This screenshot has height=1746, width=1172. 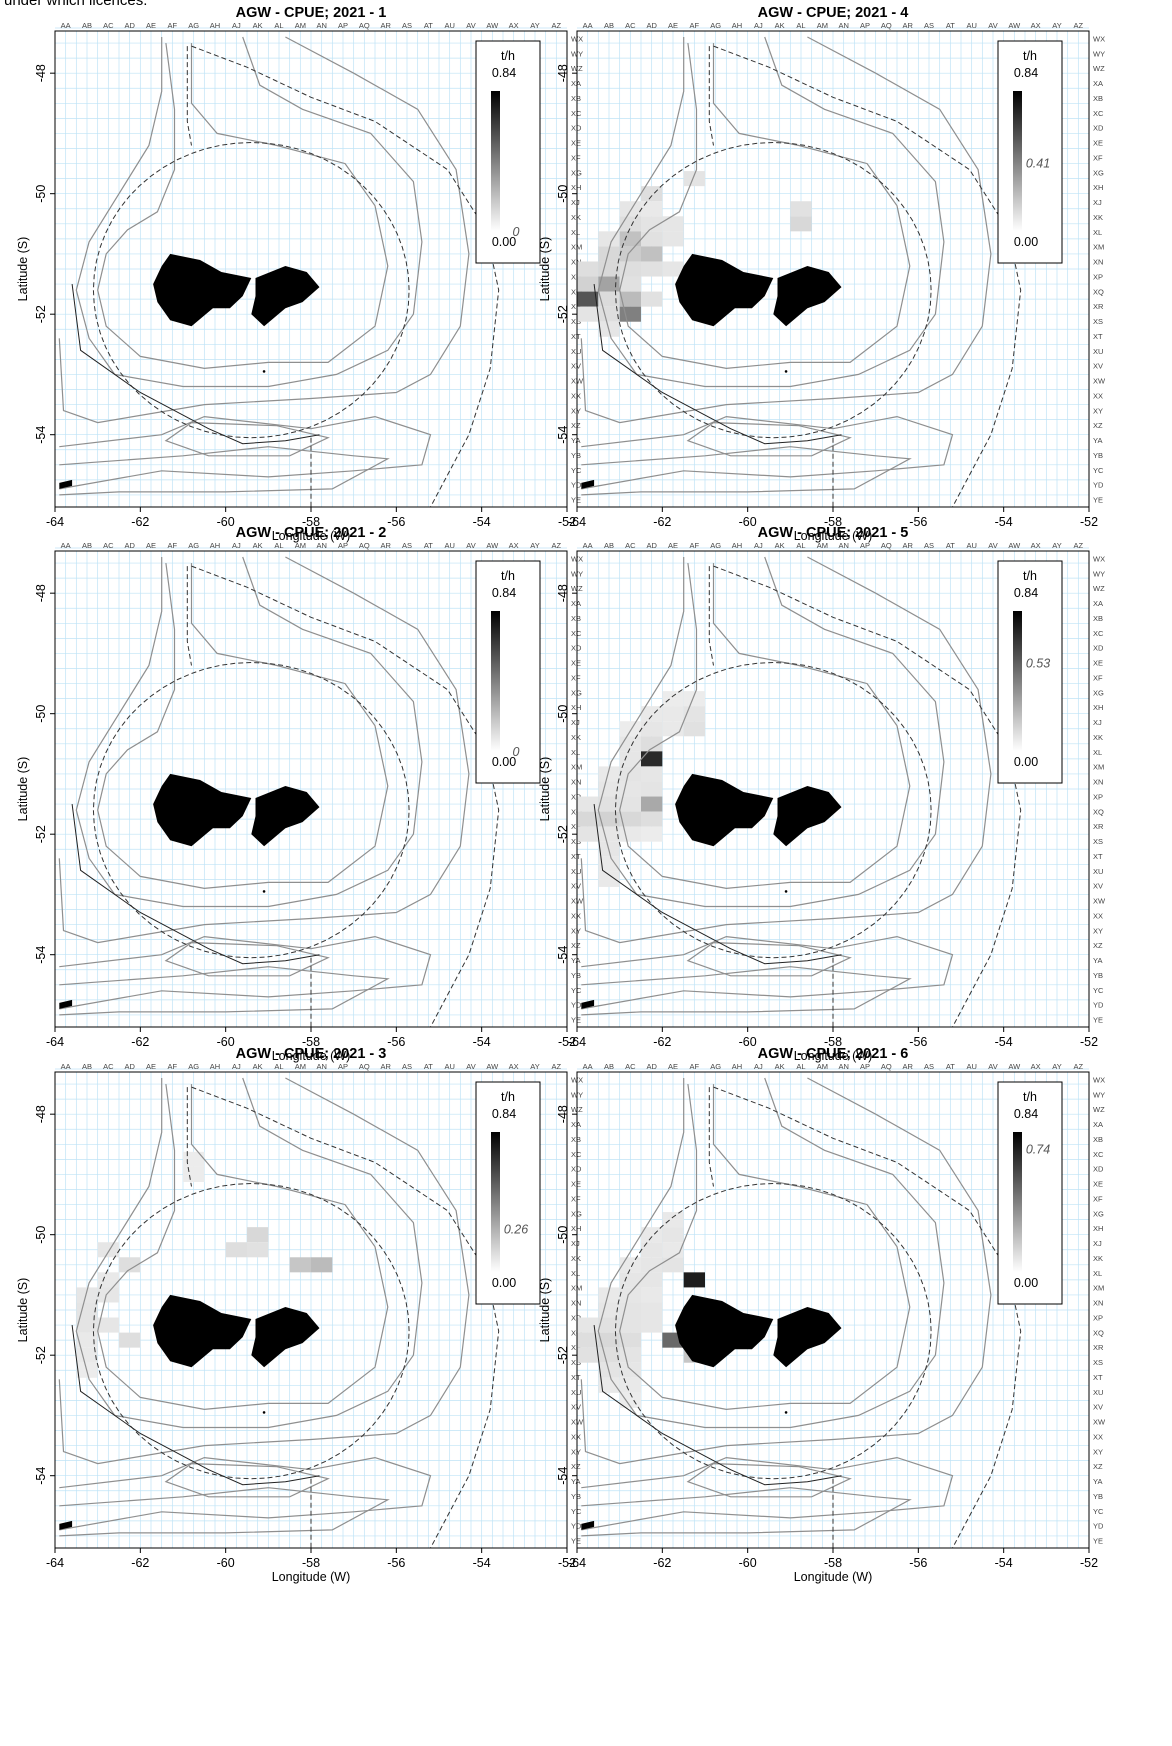 I want to click on grid-row-label: XR, so click(x=1098, y=826).